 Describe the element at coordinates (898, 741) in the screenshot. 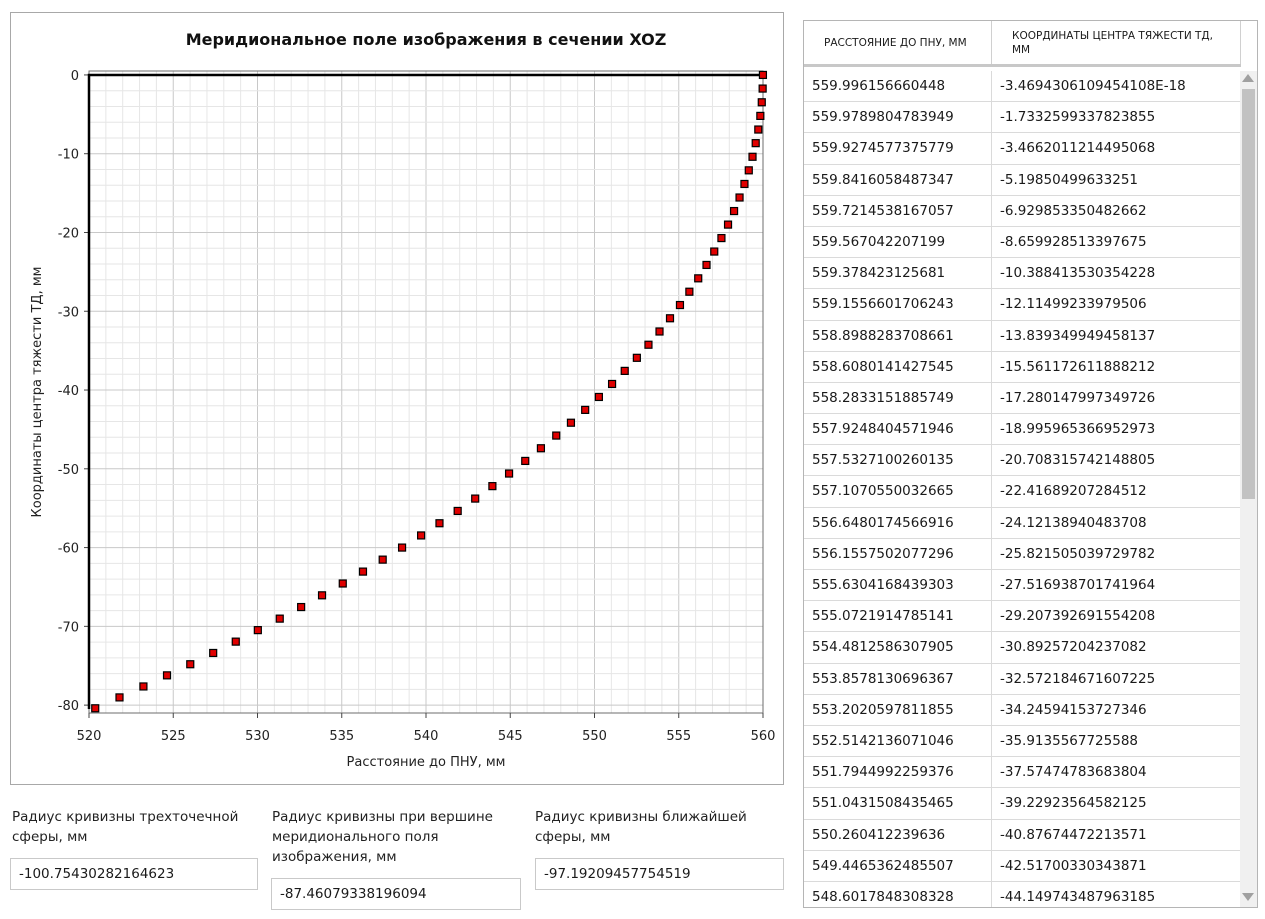

I see `cell-distance: 552.5142136071046` at that location.